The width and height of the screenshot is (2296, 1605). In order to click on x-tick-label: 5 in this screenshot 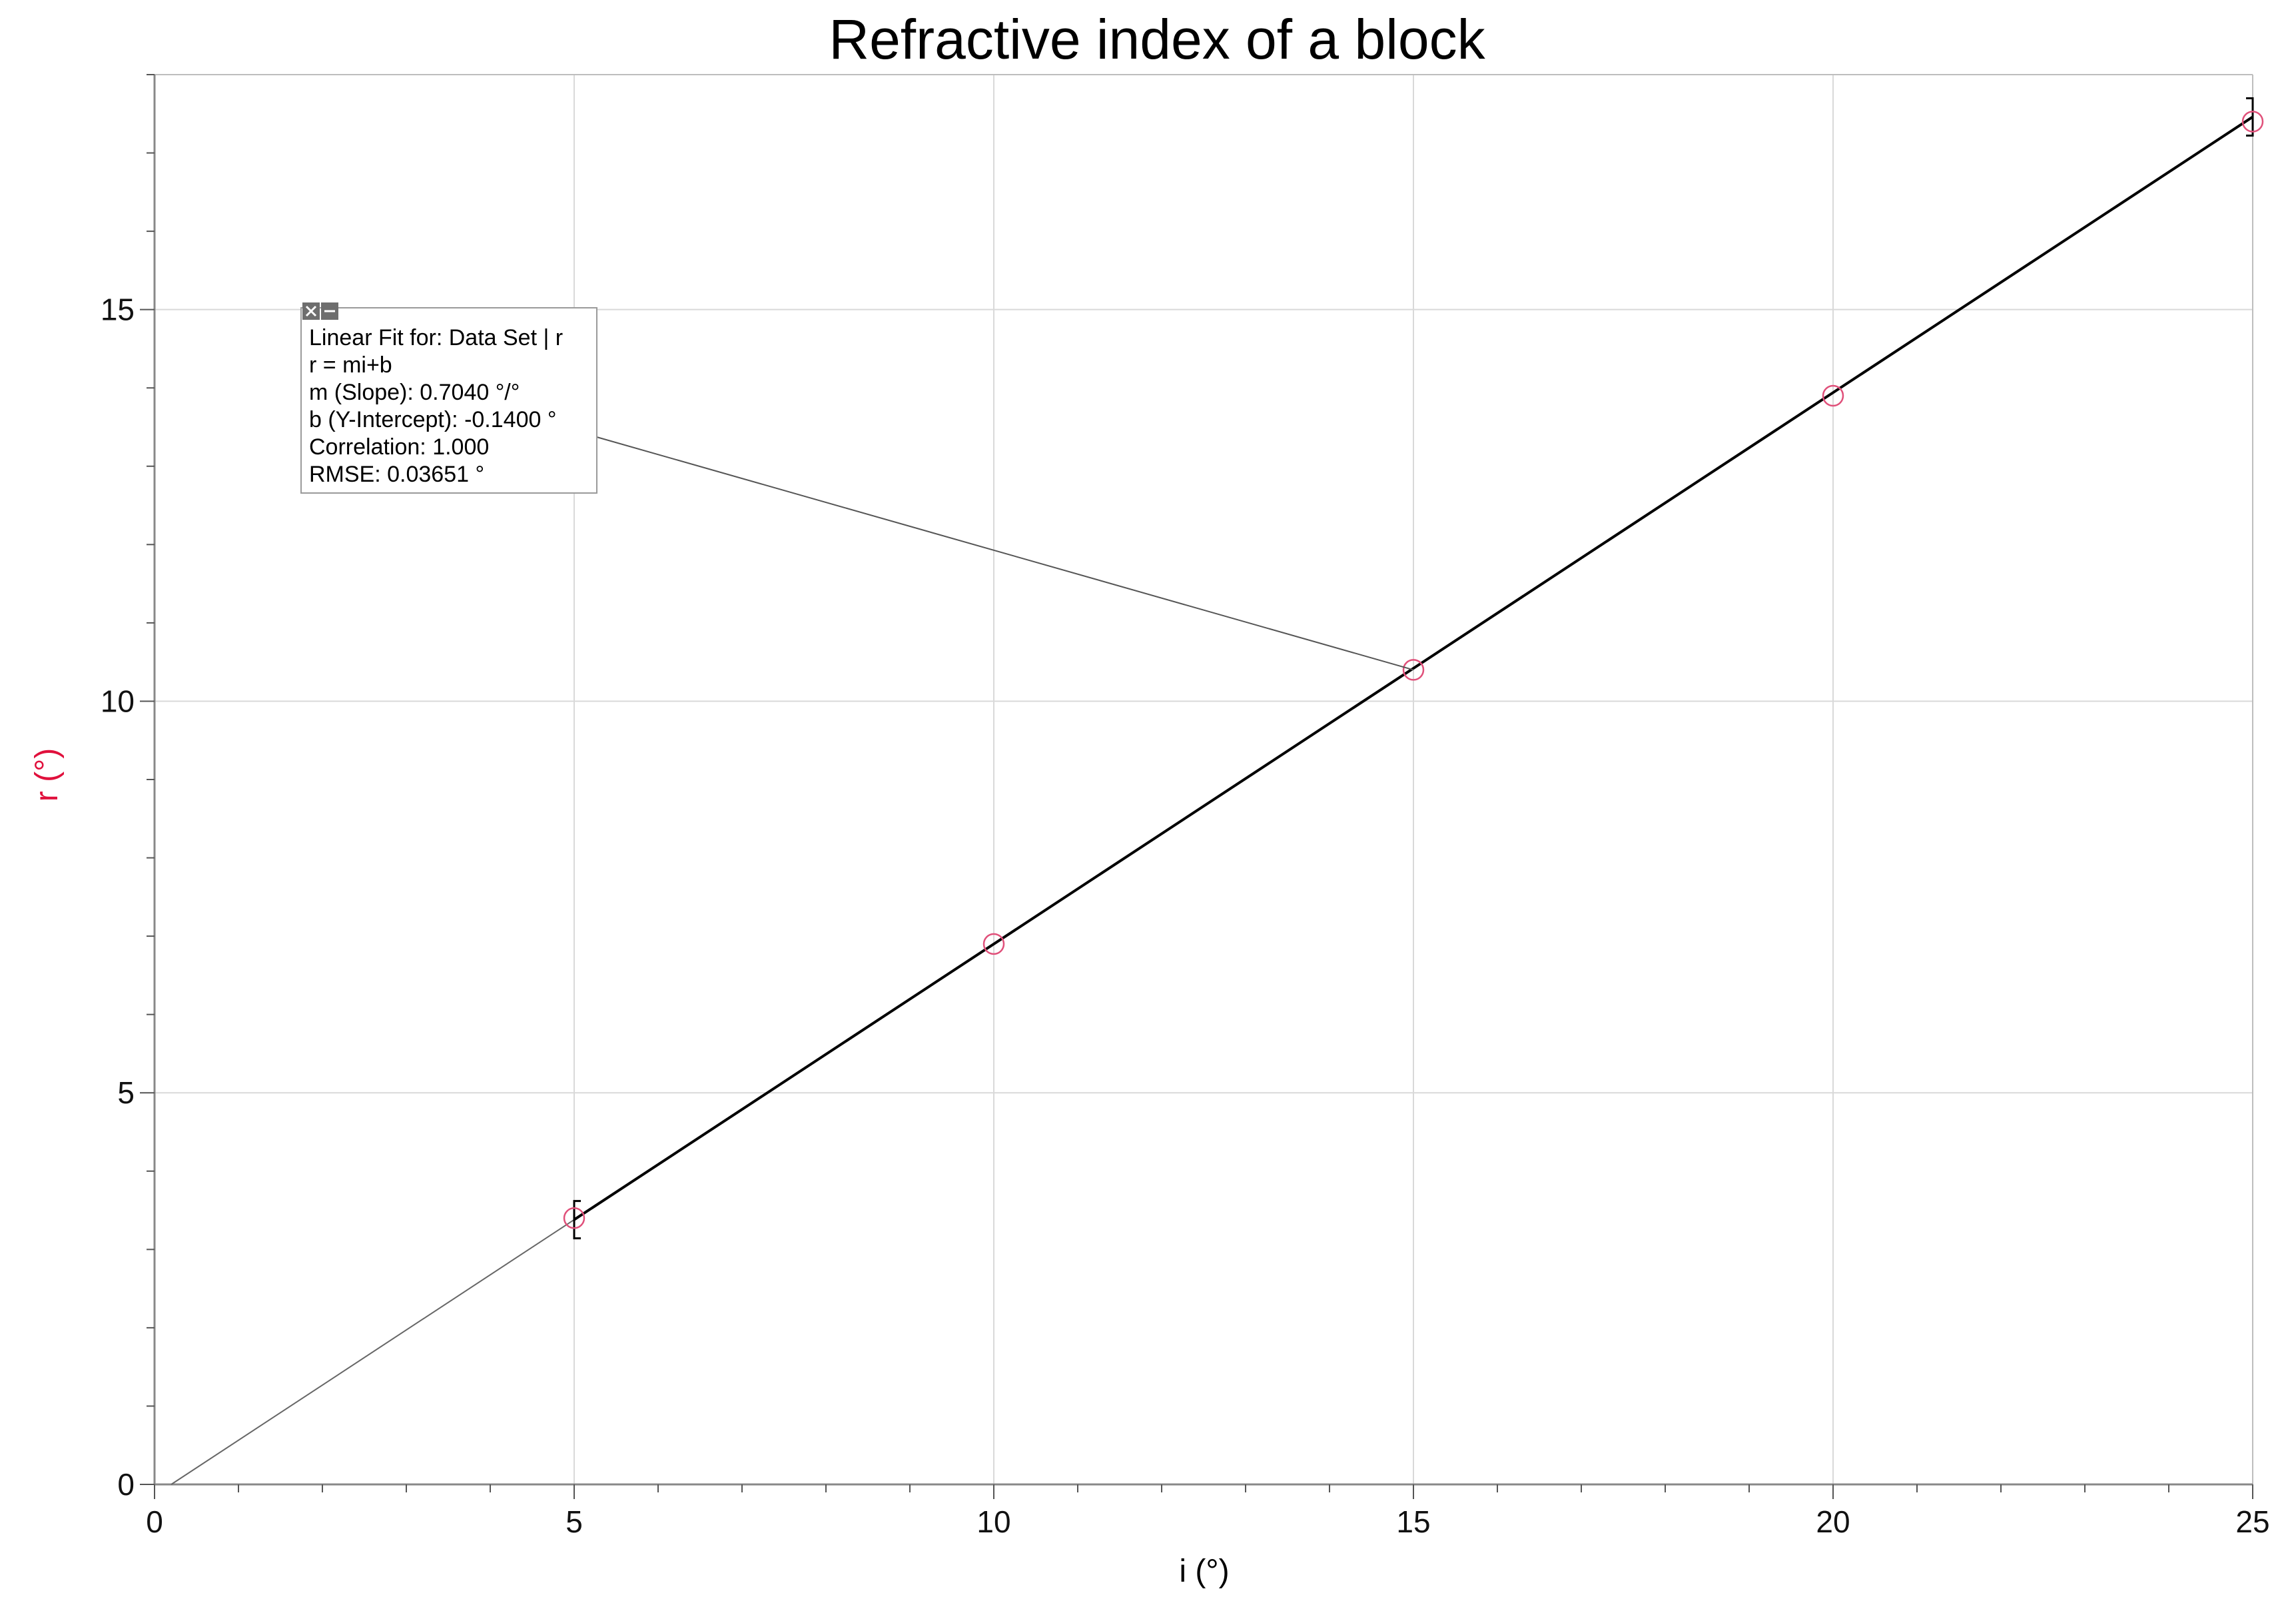, I will do `click(574, 1521)`.